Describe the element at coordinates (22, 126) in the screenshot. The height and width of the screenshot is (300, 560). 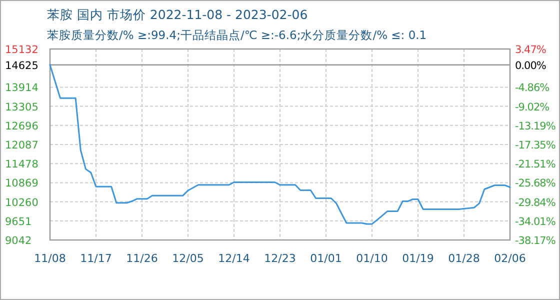
I see `y-tick-label: 12696` at that location.